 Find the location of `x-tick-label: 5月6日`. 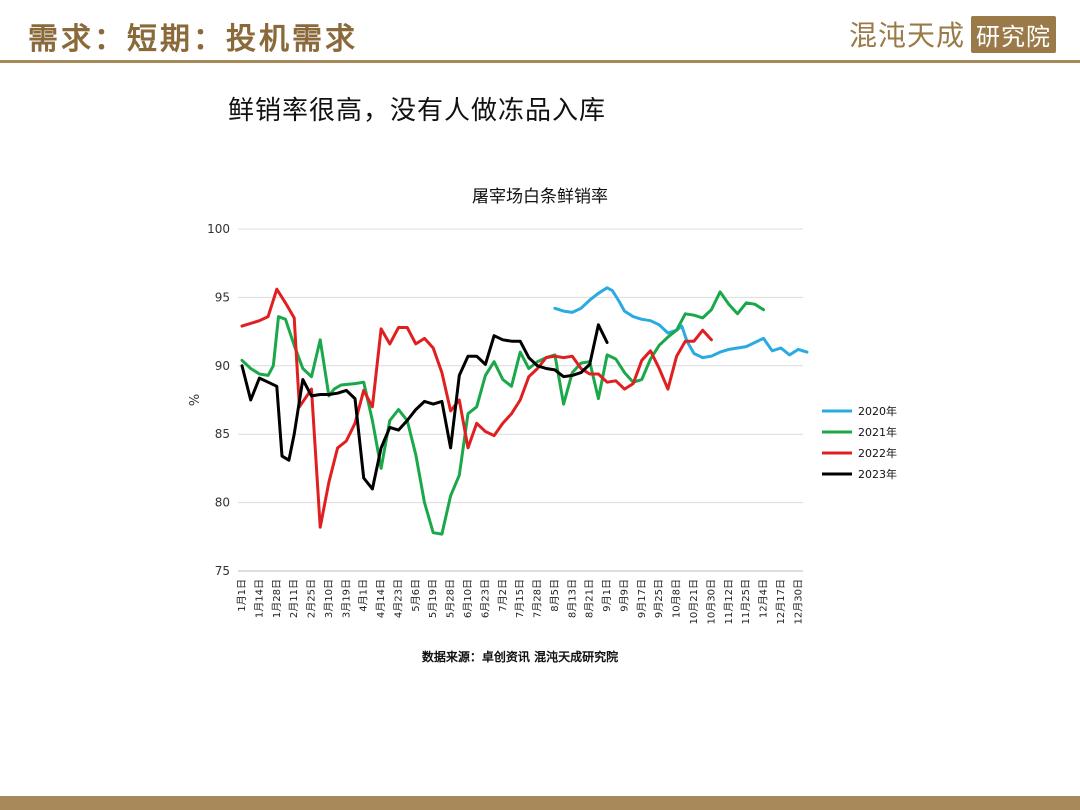

x-tick-label: 5月6日 is located at coordinates (416, 595).